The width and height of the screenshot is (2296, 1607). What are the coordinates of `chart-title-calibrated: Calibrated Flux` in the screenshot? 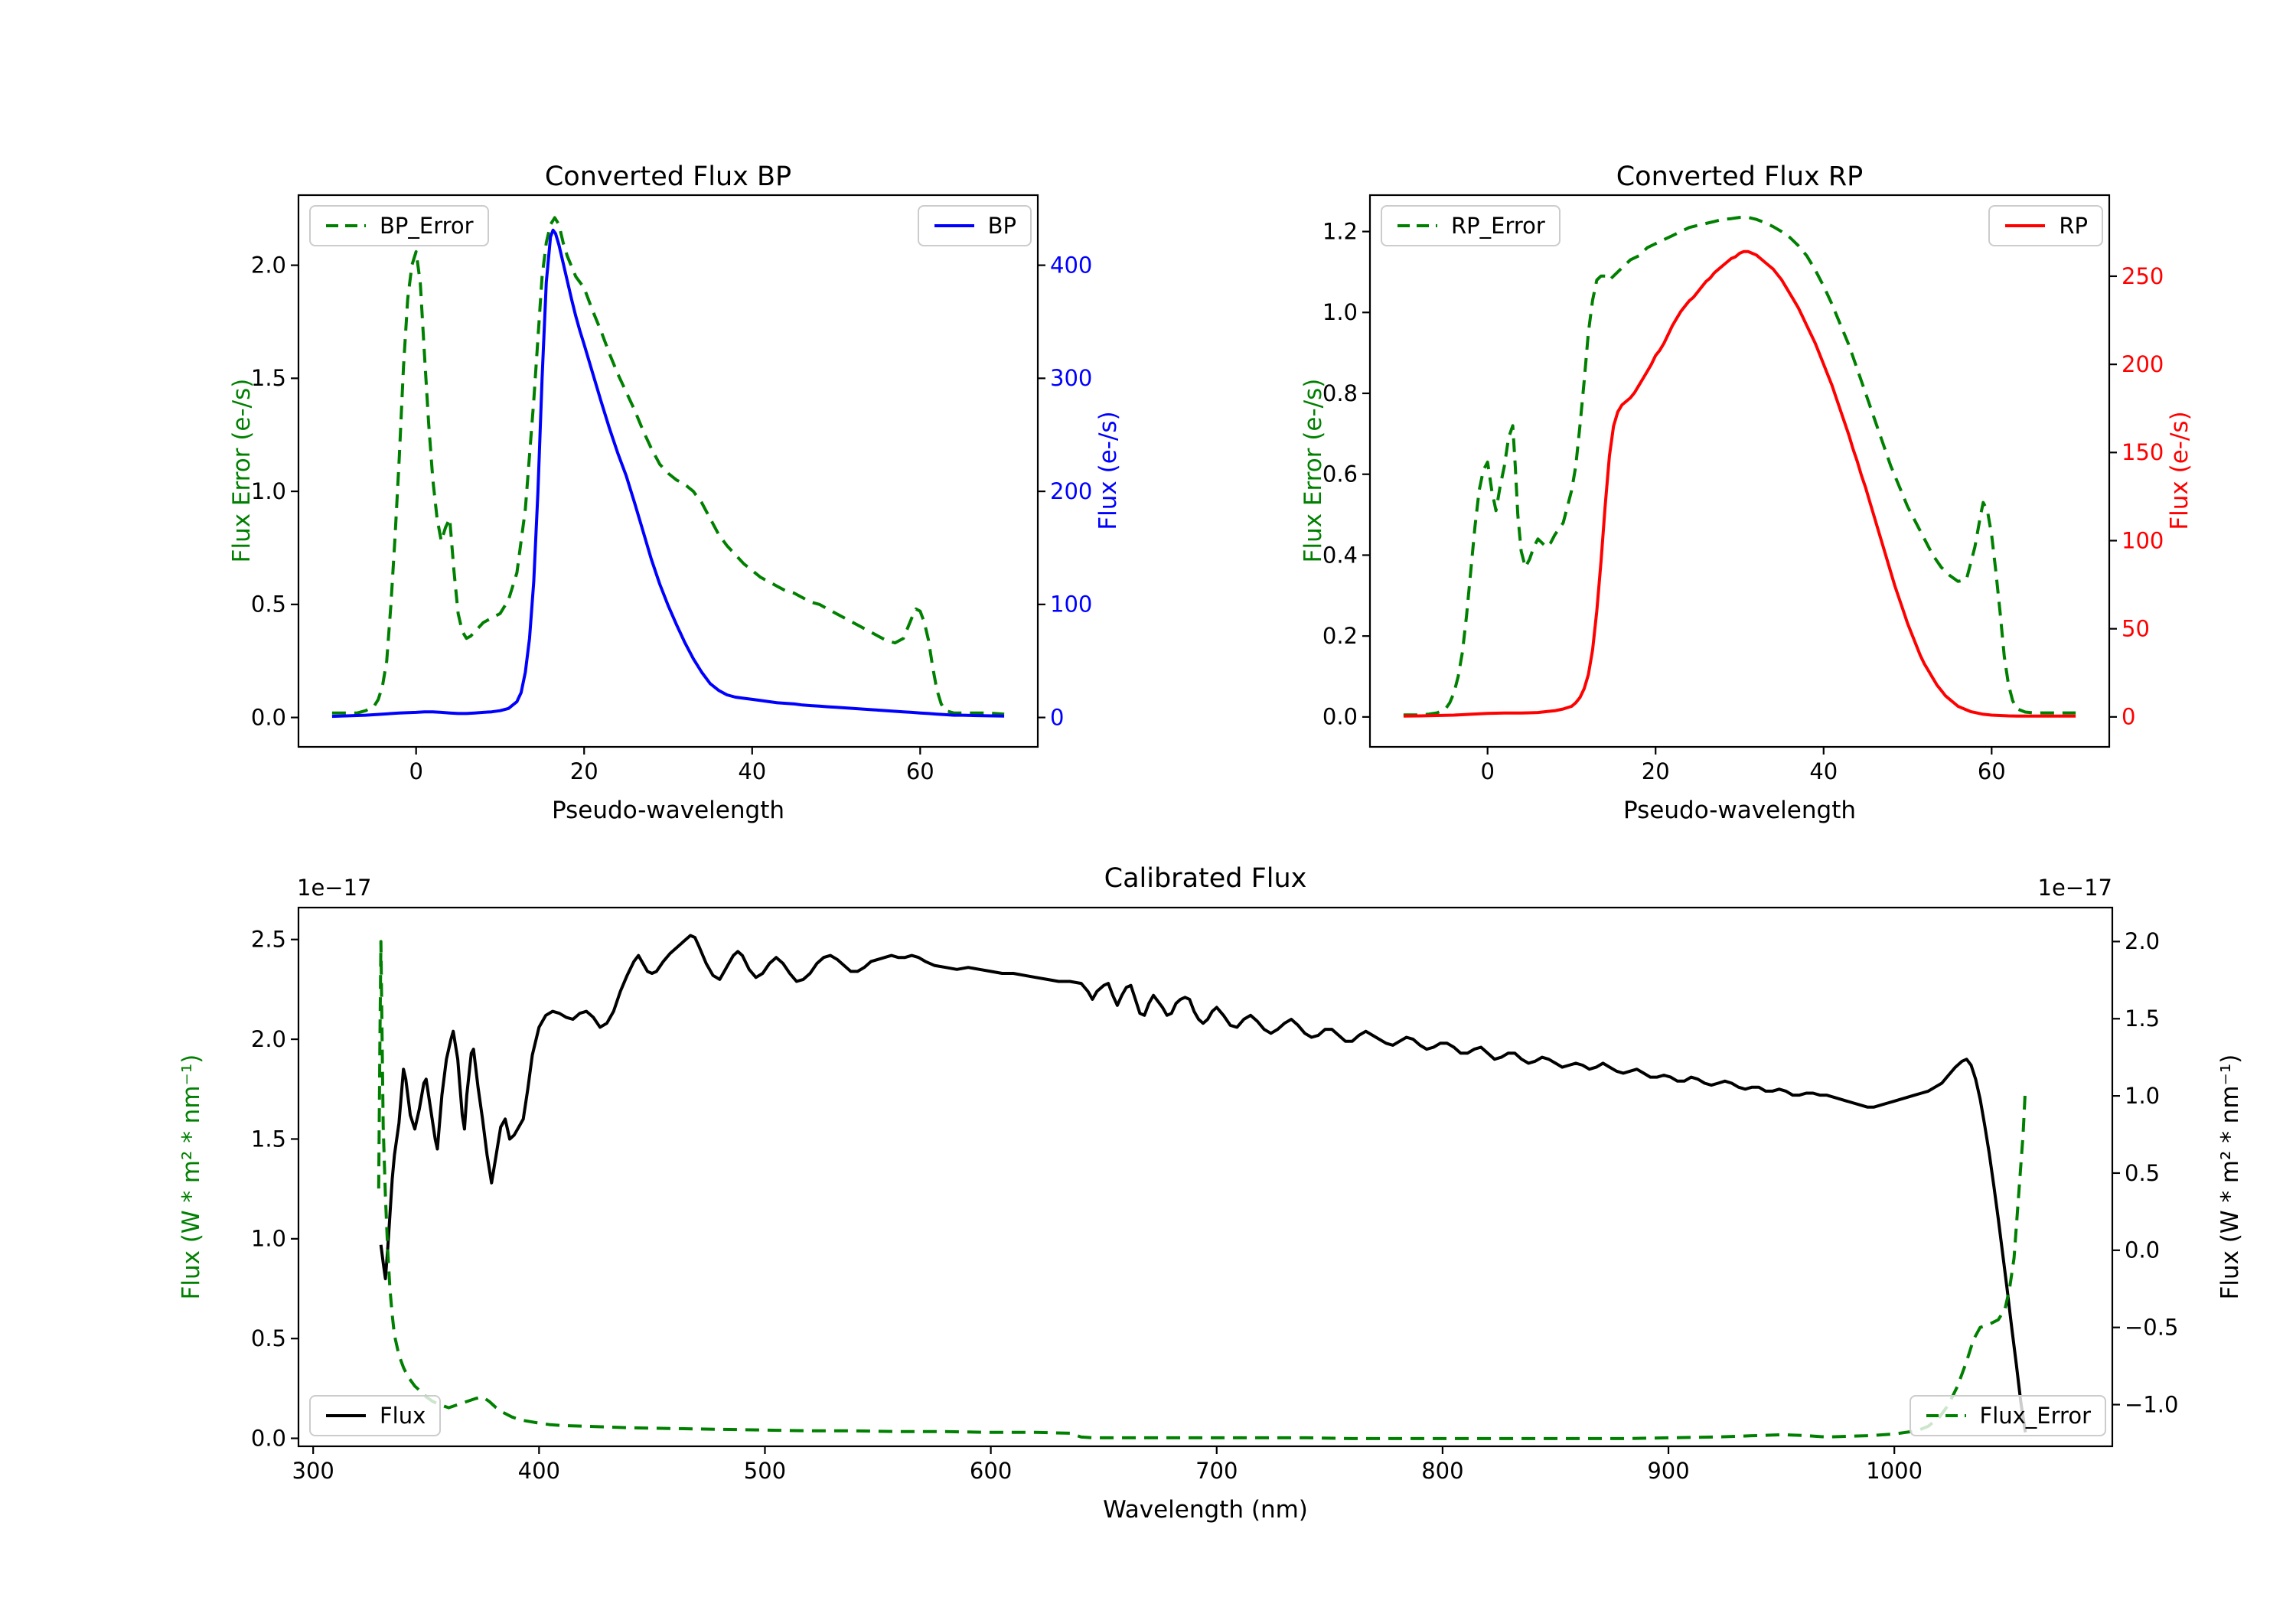 It's located at (1205, 878).